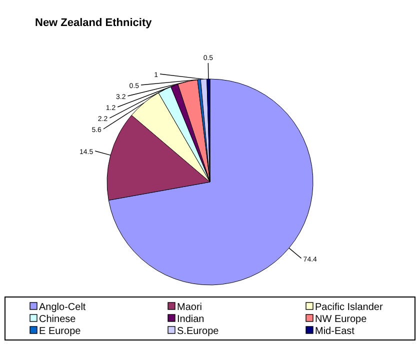  Describe the element at coordinates (189, 307) in the screenshot. I see `legend-label: Maori` at that location.